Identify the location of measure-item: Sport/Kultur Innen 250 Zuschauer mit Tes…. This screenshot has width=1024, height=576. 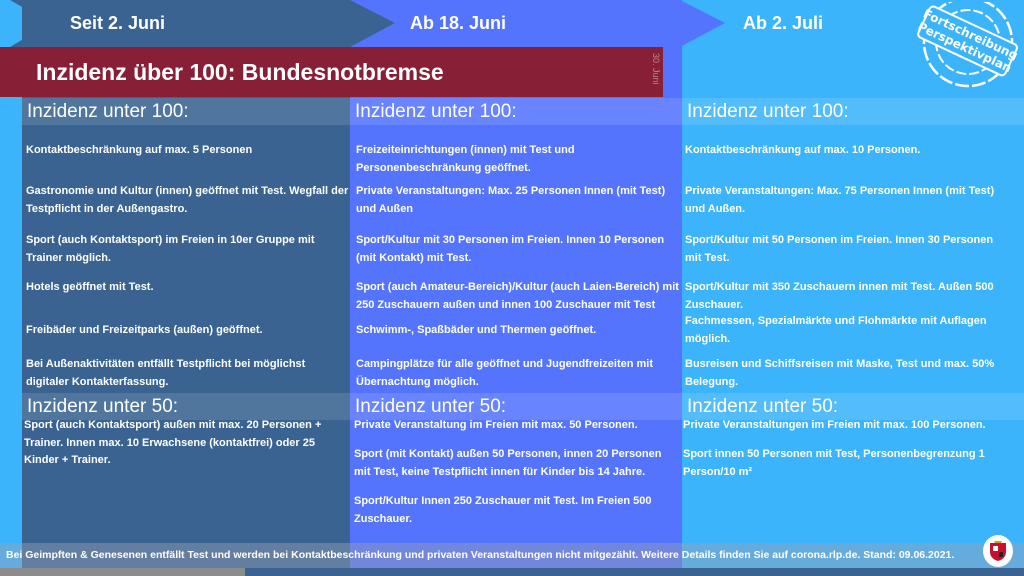
(503, 510).